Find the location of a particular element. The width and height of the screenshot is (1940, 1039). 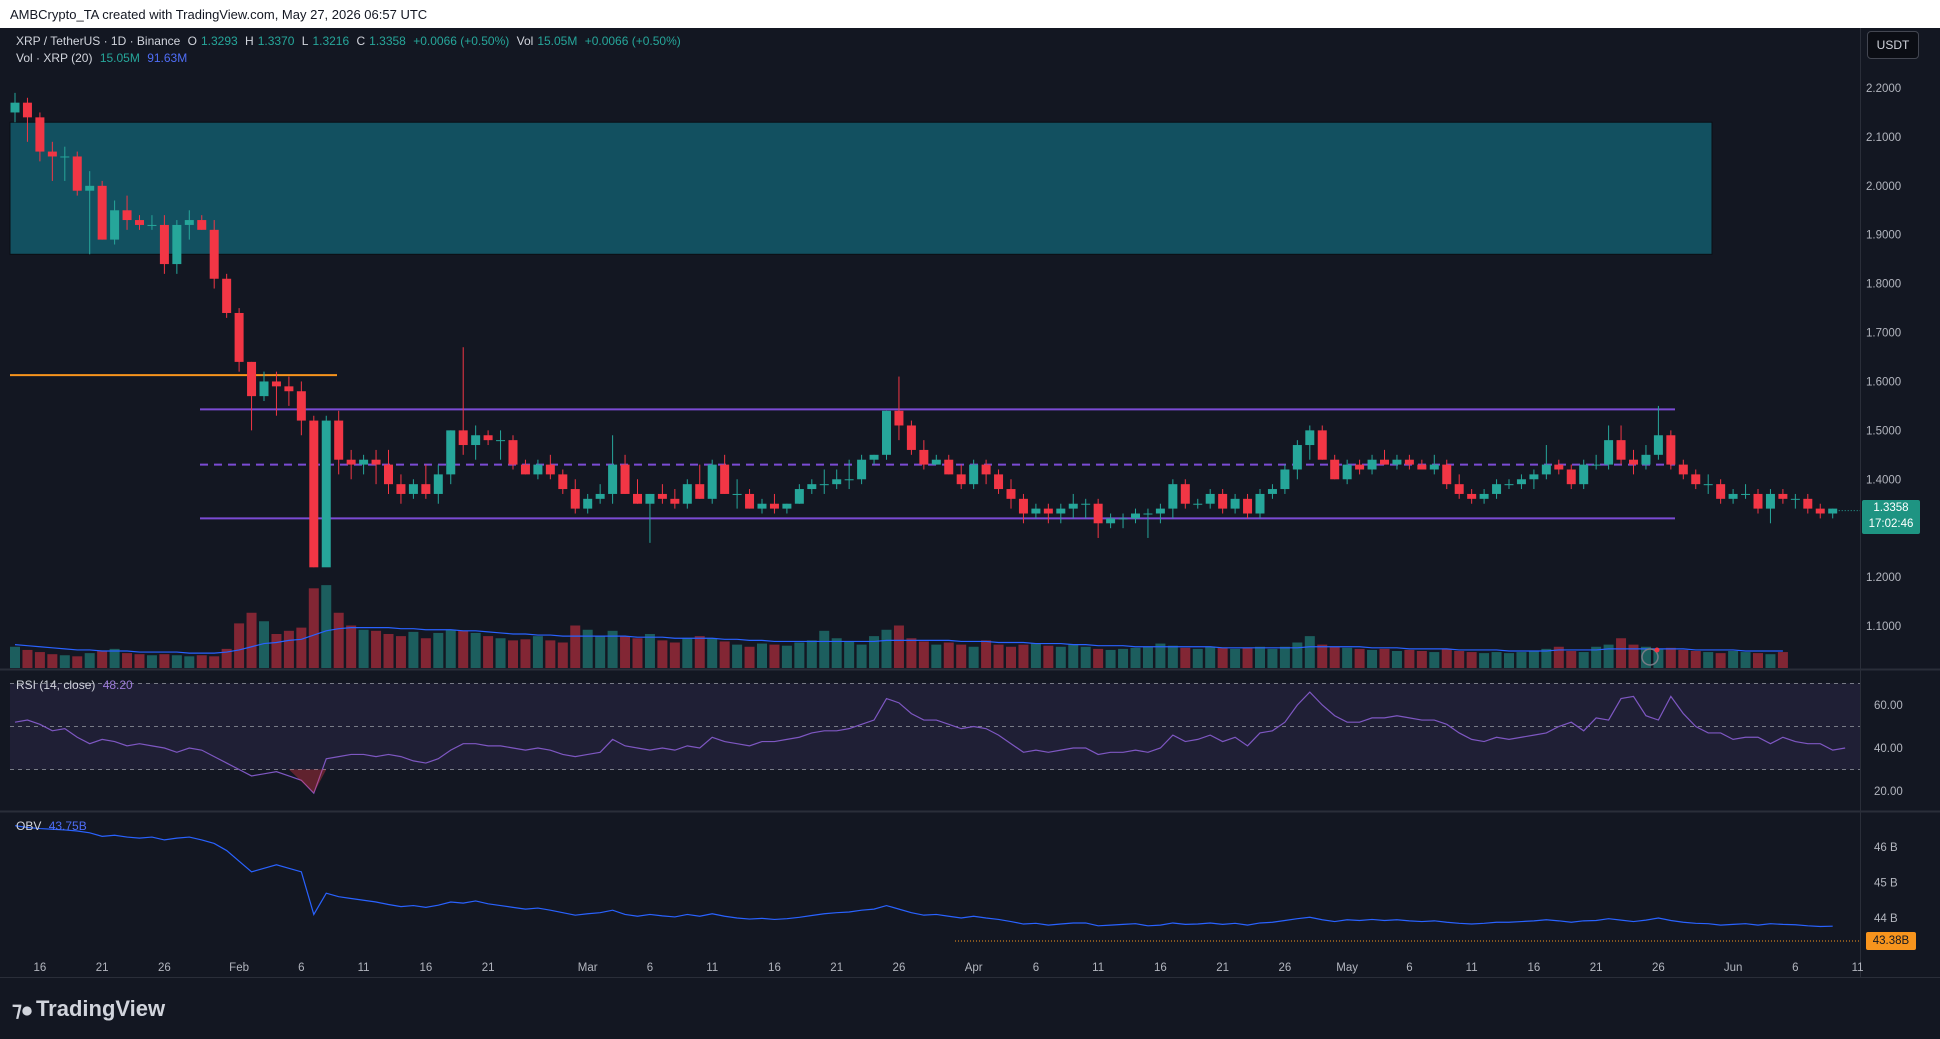

time-tick-label: 11 is located at coordinates (1472, 968).